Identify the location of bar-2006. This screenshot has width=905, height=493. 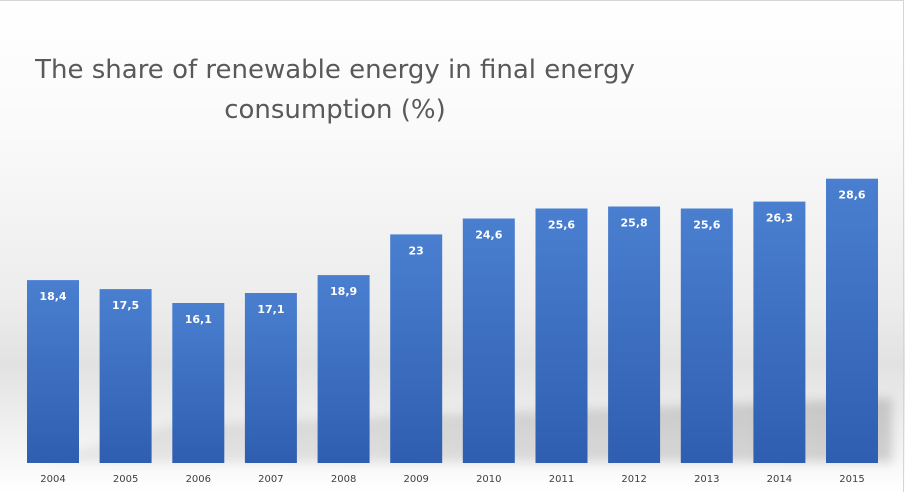
(198, 383).